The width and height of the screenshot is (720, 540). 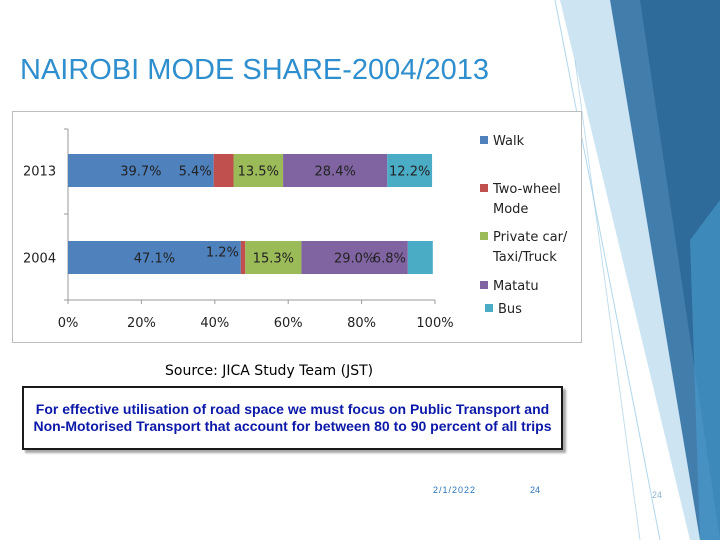 I want to click on x-tick-label: 60%, so click(x=288, y=323).